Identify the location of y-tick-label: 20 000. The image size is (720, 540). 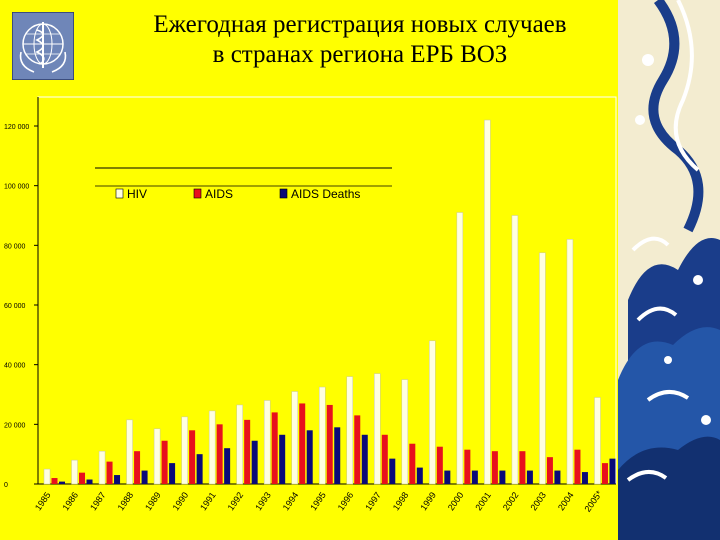
(15, 425).